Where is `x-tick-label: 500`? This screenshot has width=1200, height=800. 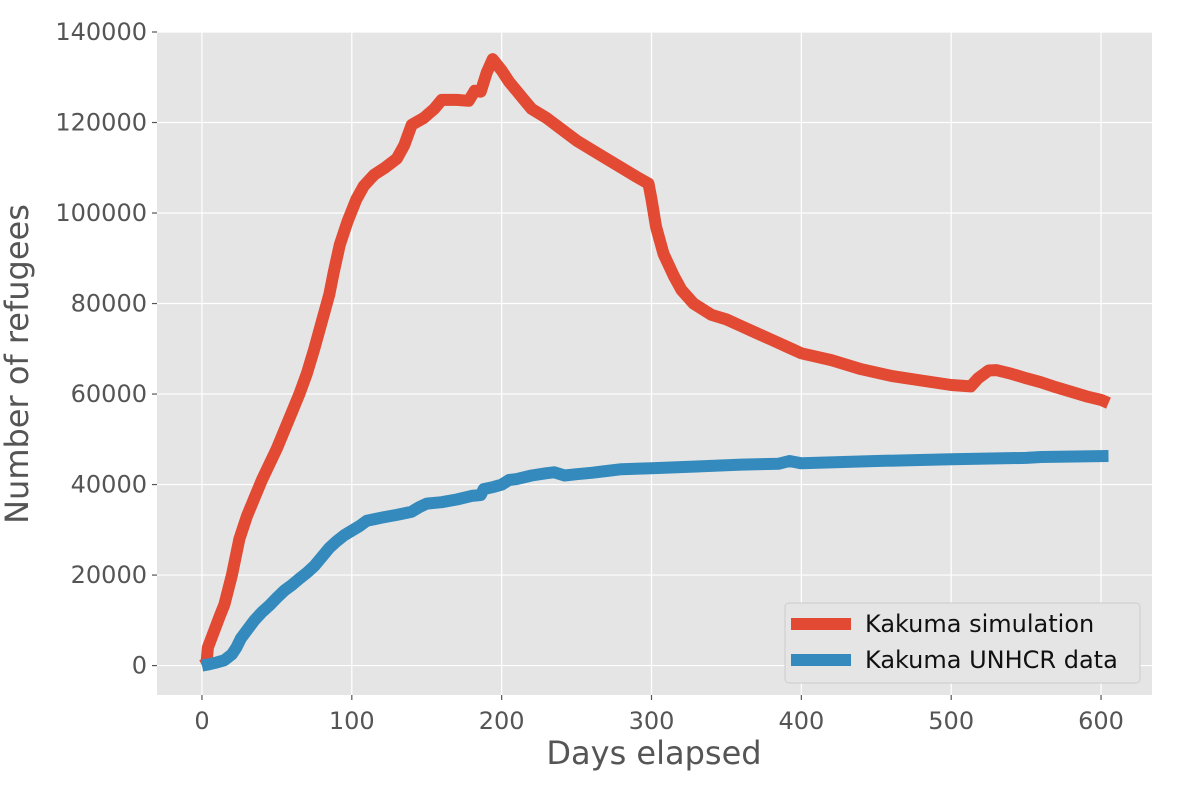 x-tick-label: 500 is located at coordinates (951, 721).